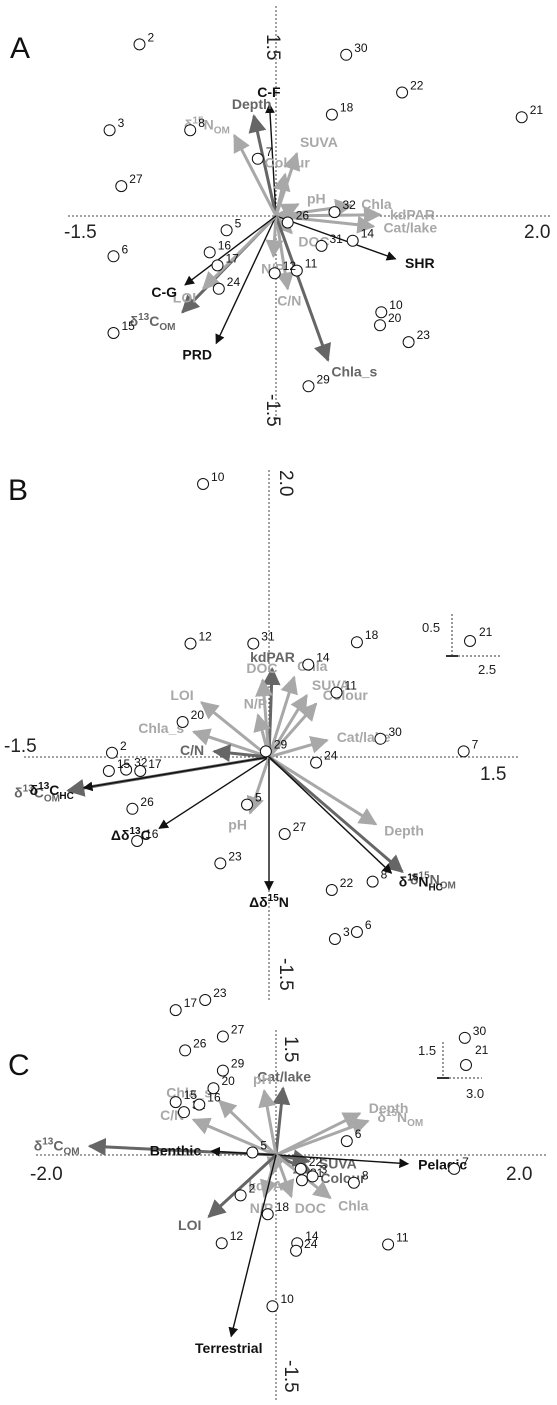 The height and width of the screenshot is (1405, 557). Describe the element at coordinates (537, 232) in the screenshot. I see `x-tick-max-a: 2.0` at that location.